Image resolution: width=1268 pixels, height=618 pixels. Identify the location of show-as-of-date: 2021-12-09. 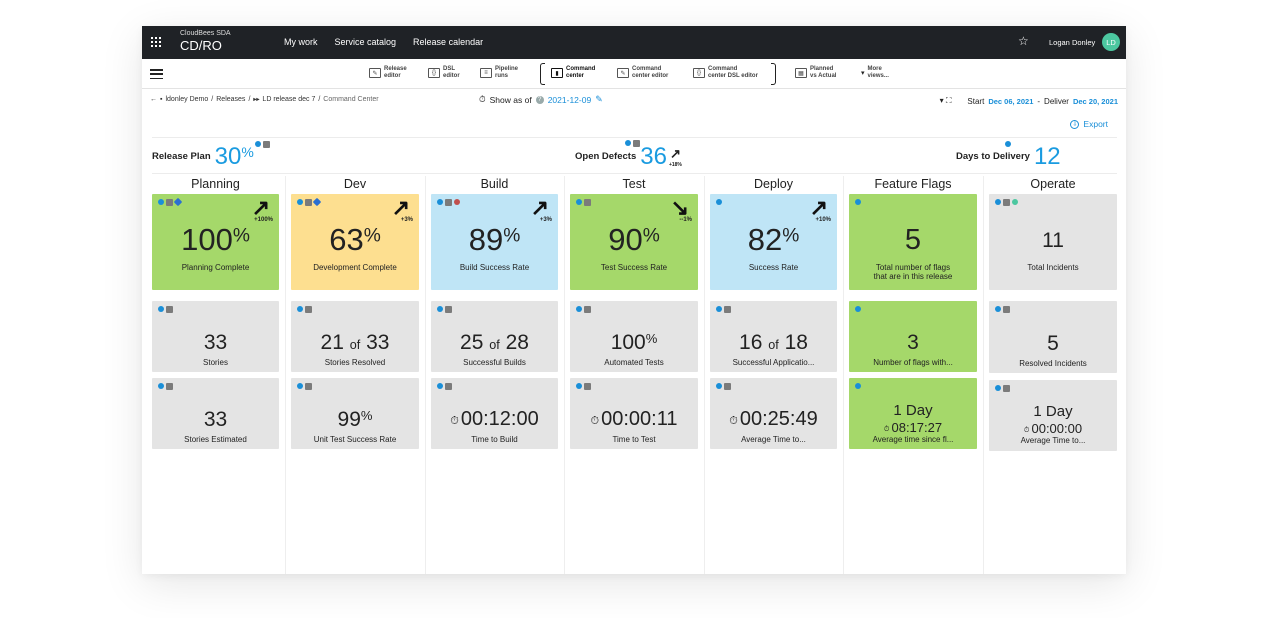
(569, 99).